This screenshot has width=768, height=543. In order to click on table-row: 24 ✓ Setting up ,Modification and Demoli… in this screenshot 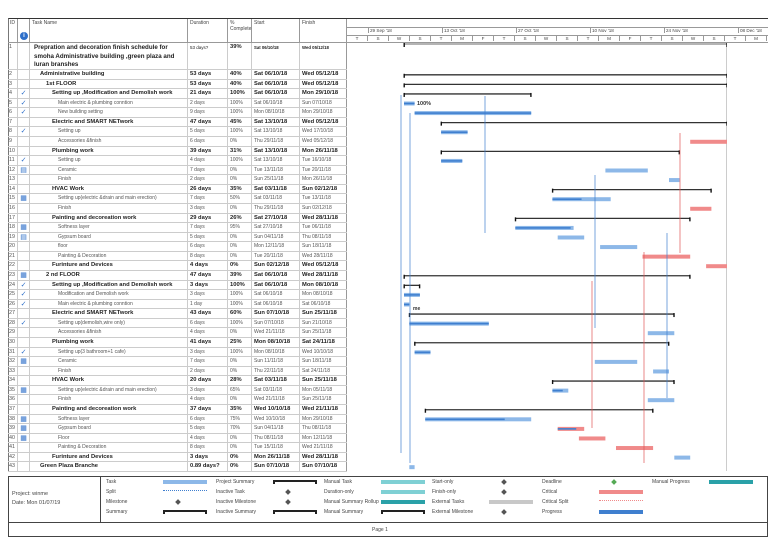, I will do `click(177, 285)`.